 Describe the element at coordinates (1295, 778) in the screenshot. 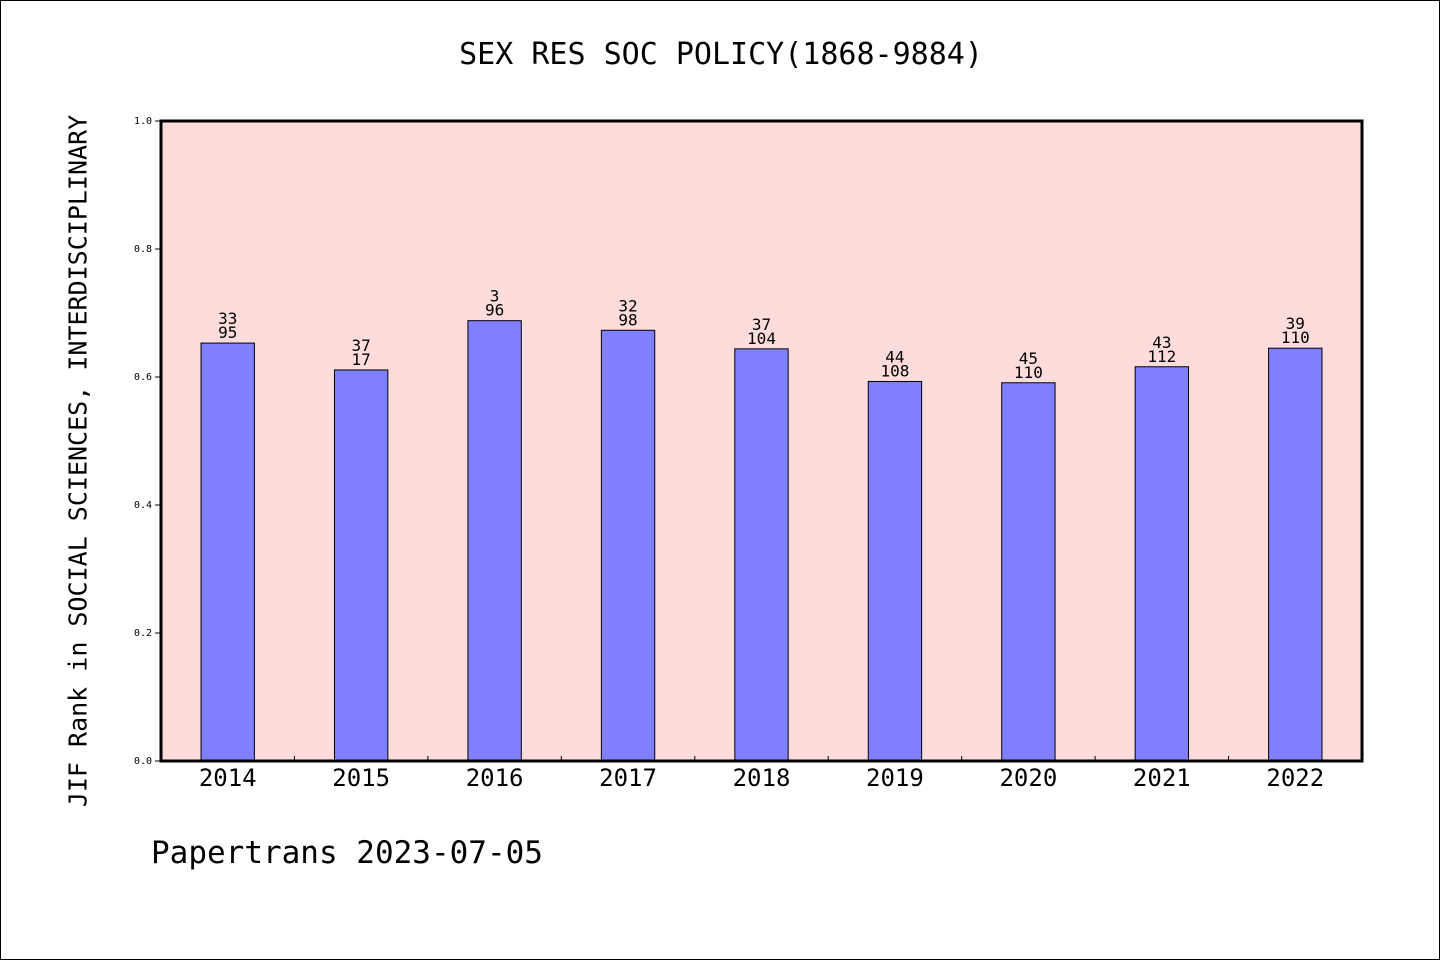

I see `x-tick-label: 2022` at that location.